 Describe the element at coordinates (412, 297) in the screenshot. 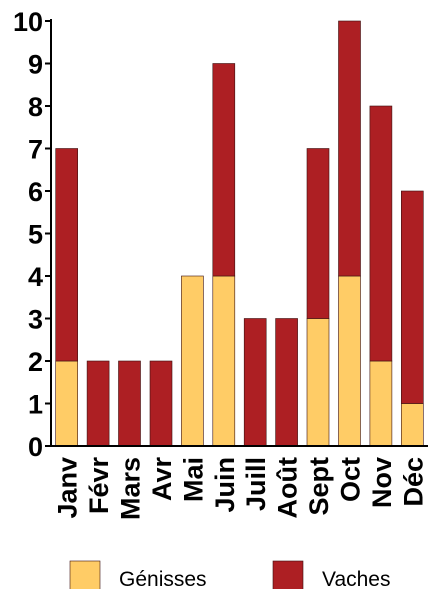

I see `bar-vaches-dec` at that location.